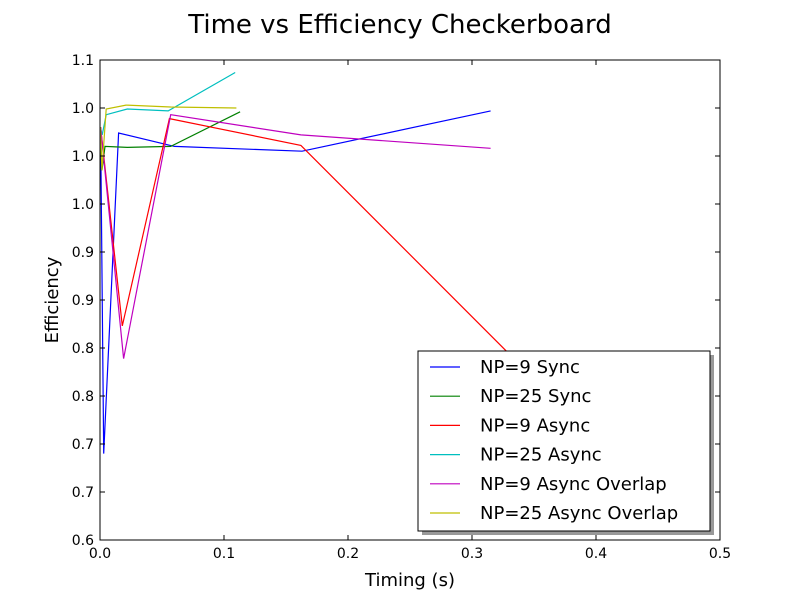  What do you see at coordinates (83, 61) in the screenshot?
I see `y-tick-label: 1.1` at bounding box center [83, 61].